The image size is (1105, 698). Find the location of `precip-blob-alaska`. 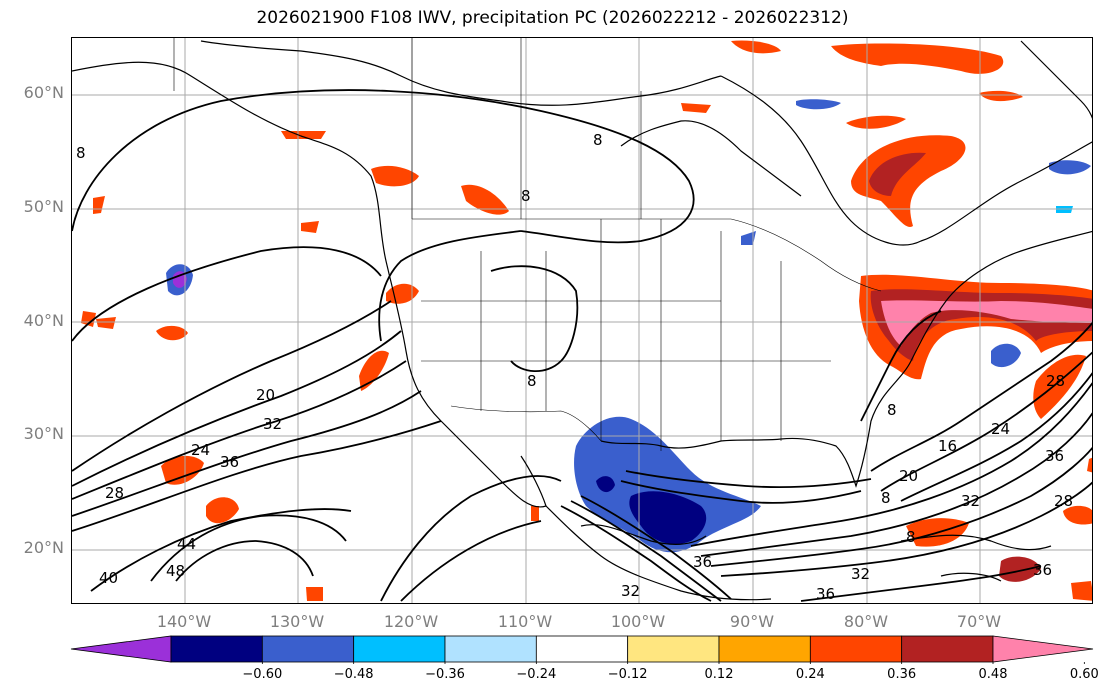

precip-blob-alaska is located at coordinates (303, 135).